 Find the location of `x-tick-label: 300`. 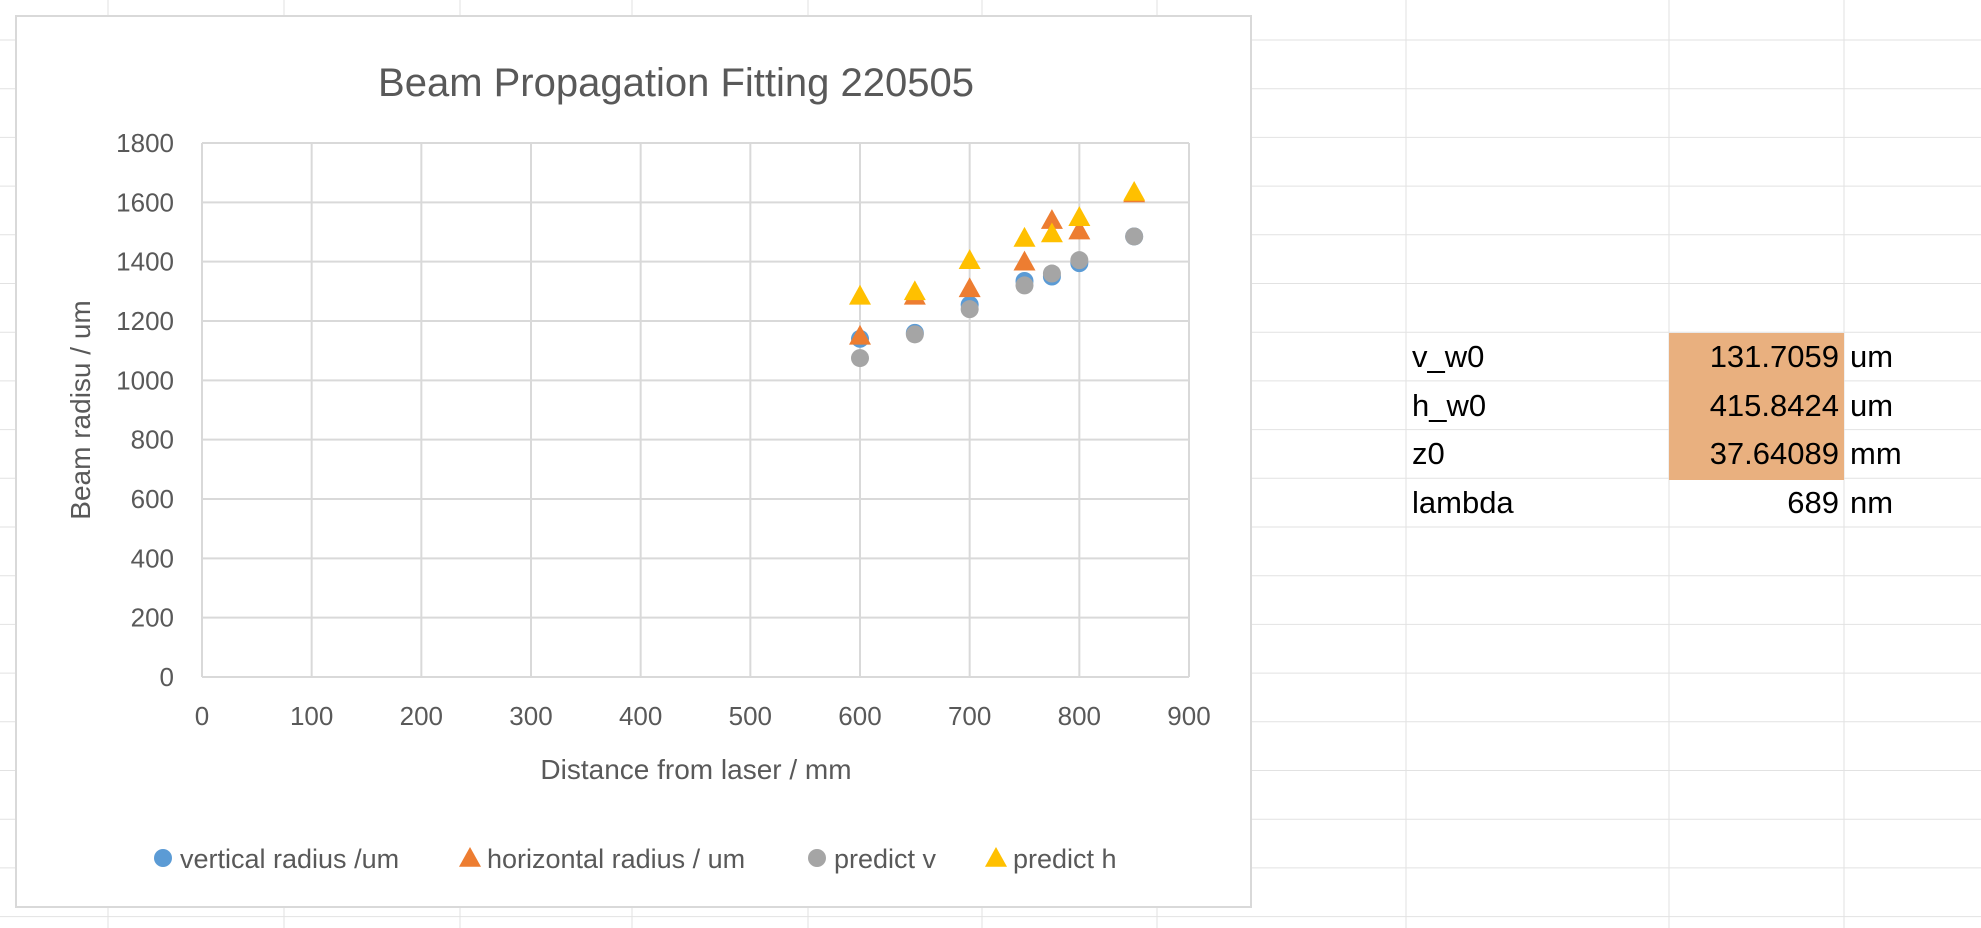

x-tick-label: 300 is located at coordinates (530, 716).